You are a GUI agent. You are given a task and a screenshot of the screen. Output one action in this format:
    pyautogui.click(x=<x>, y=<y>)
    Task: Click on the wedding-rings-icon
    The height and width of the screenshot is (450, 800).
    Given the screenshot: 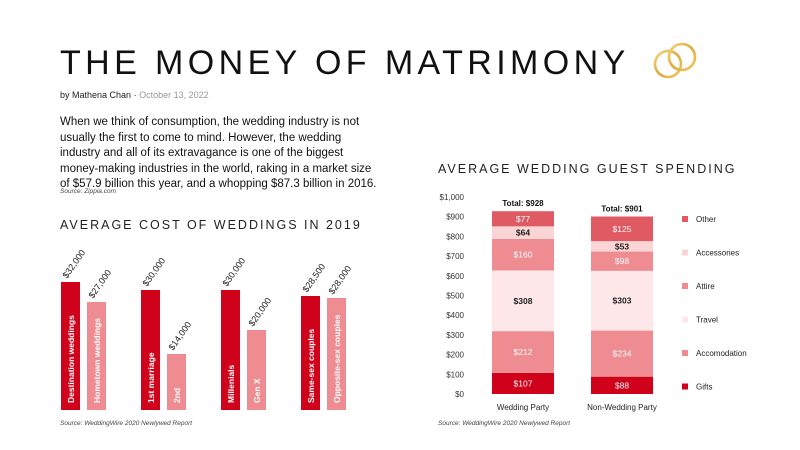 What is the action you would take?
    pyautogui.click(x=675, y=60)
    